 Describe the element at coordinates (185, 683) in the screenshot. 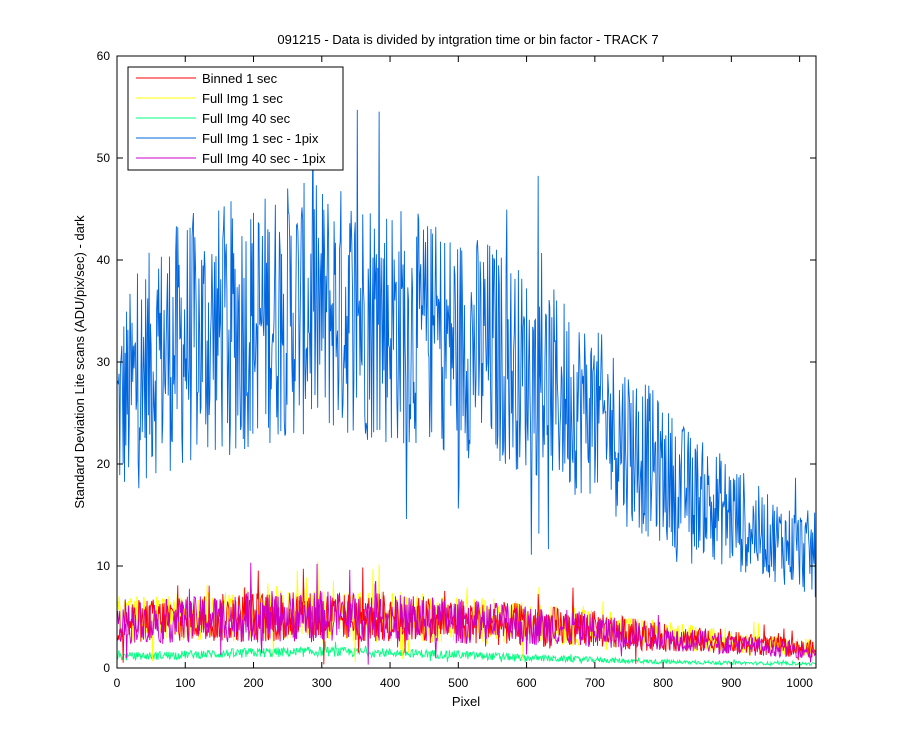

I see `x-tick-label: 100` at that location.